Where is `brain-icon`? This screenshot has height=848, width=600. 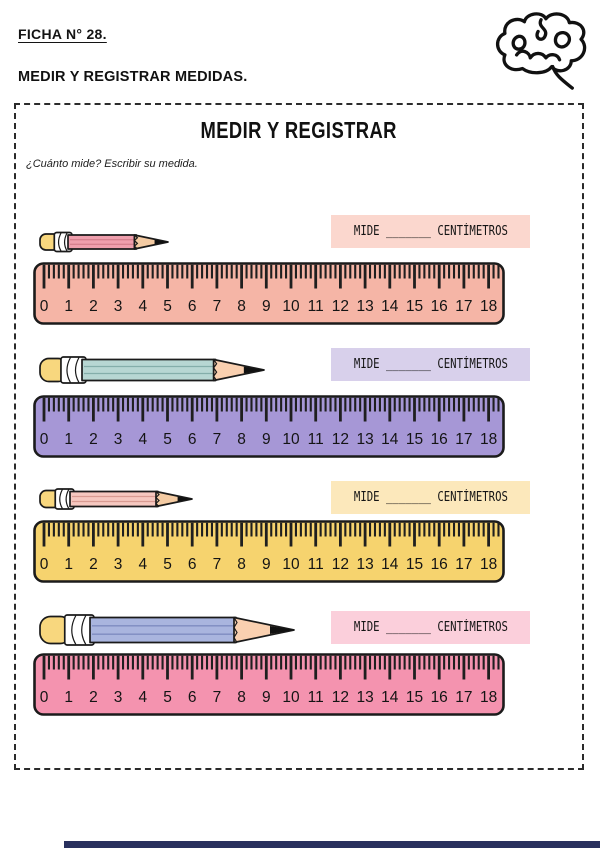
brain-icon is located at coordinates (542, 51).